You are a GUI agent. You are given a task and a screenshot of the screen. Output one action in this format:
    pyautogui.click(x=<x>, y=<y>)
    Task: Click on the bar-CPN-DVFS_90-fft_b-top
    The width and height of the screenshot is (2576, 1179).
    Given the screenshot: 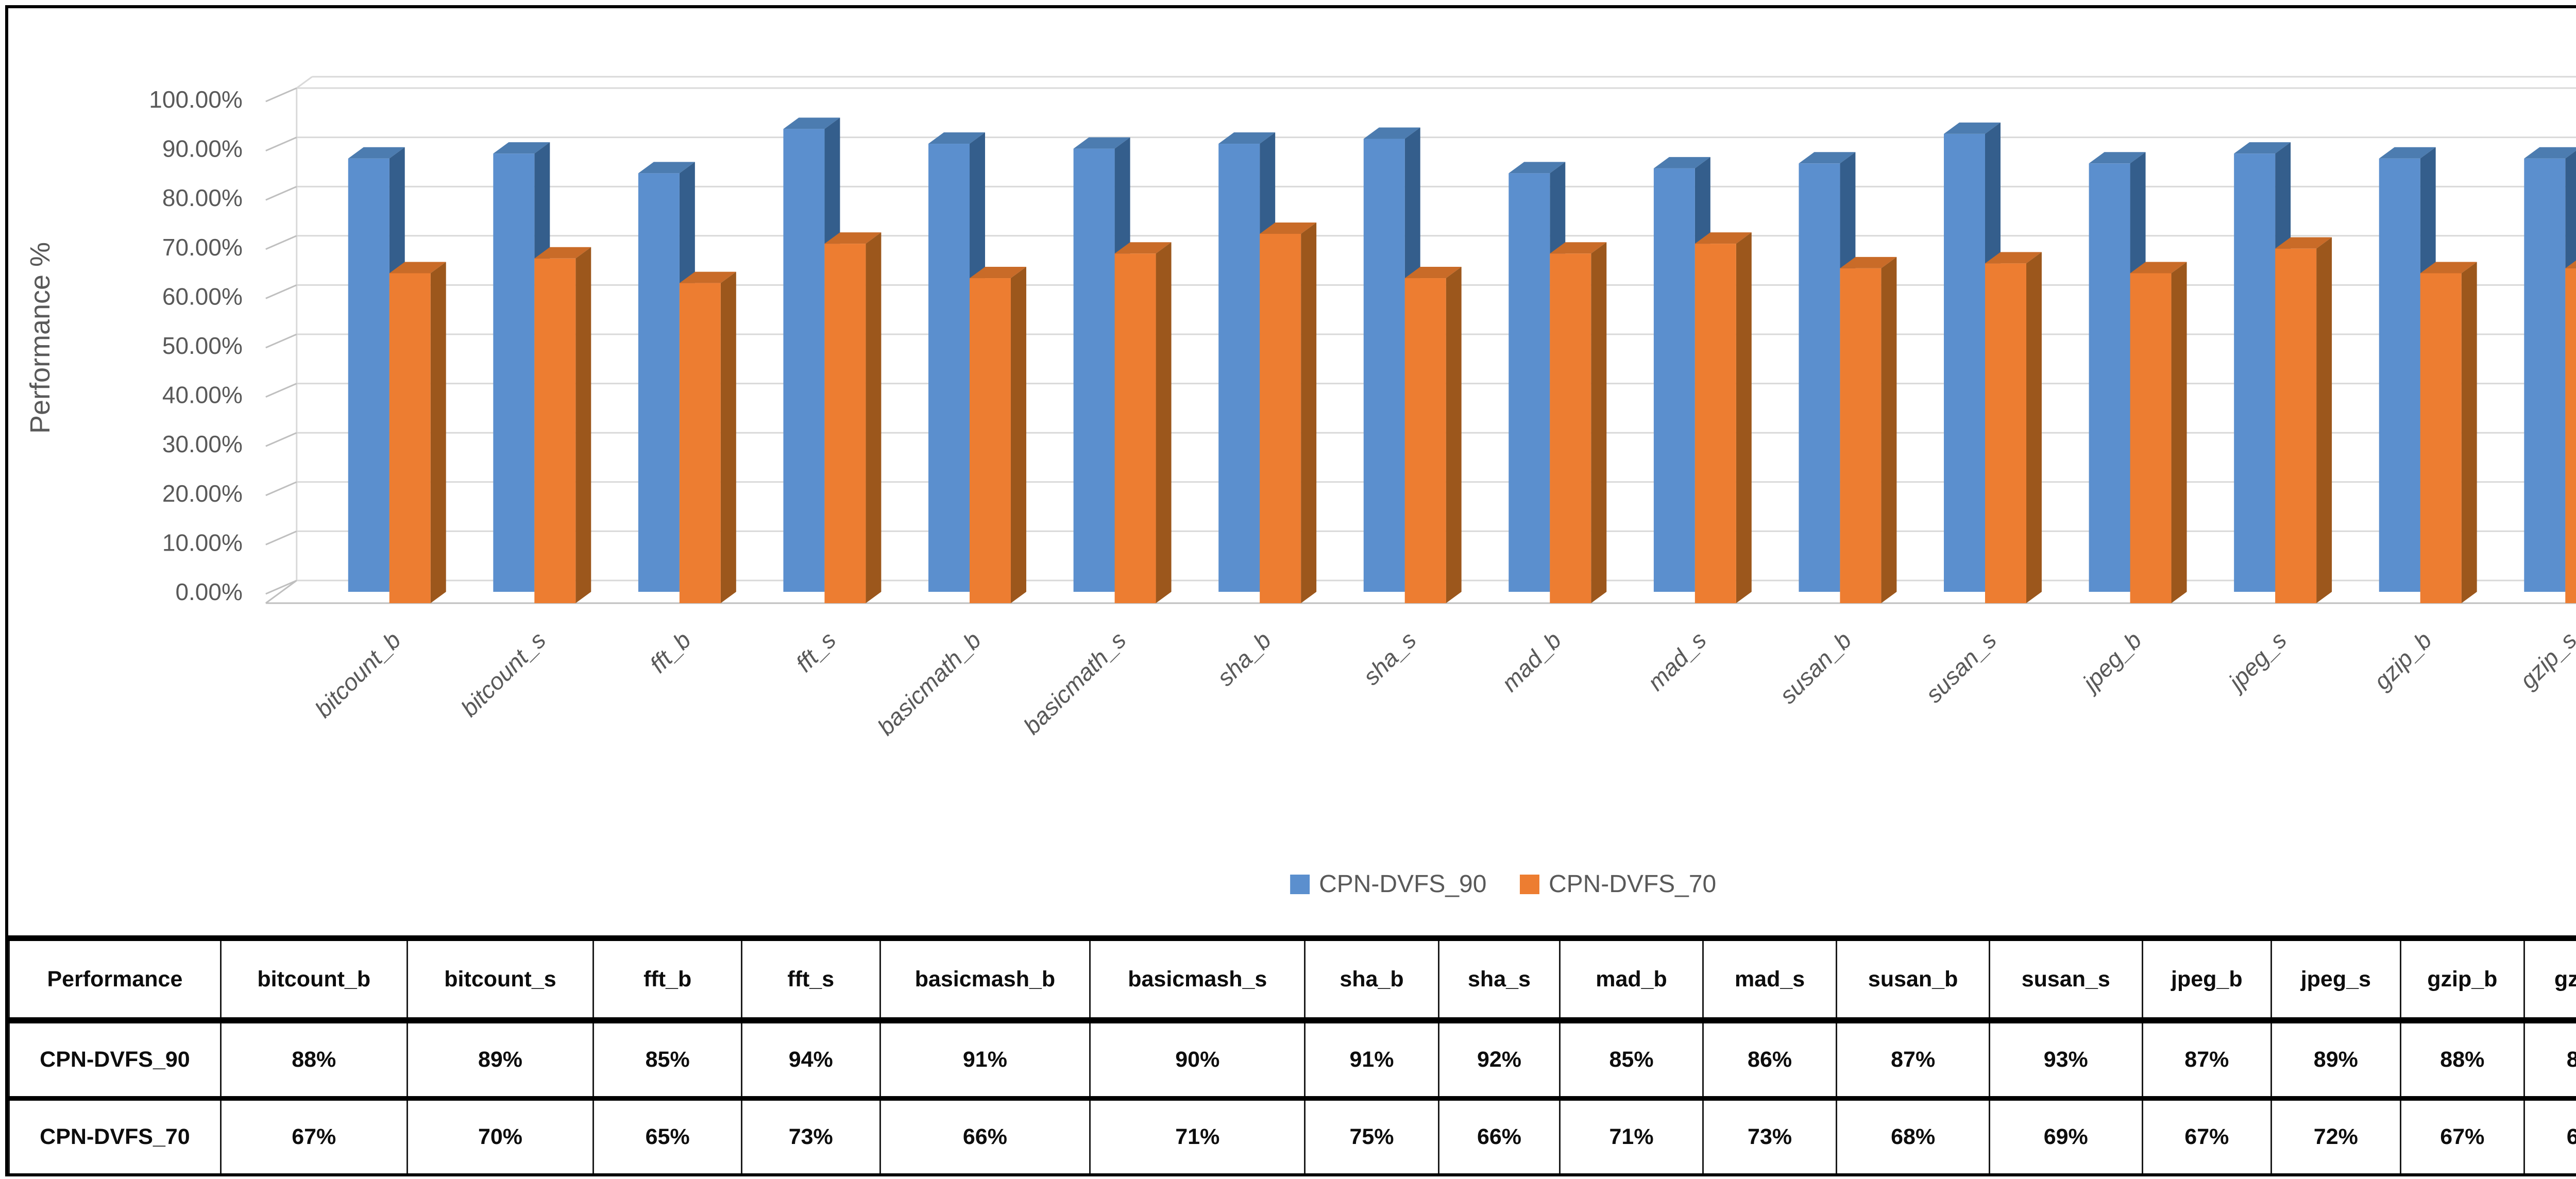 What is the action you would take?
    pyautogui.click(x=666, y=168)
    